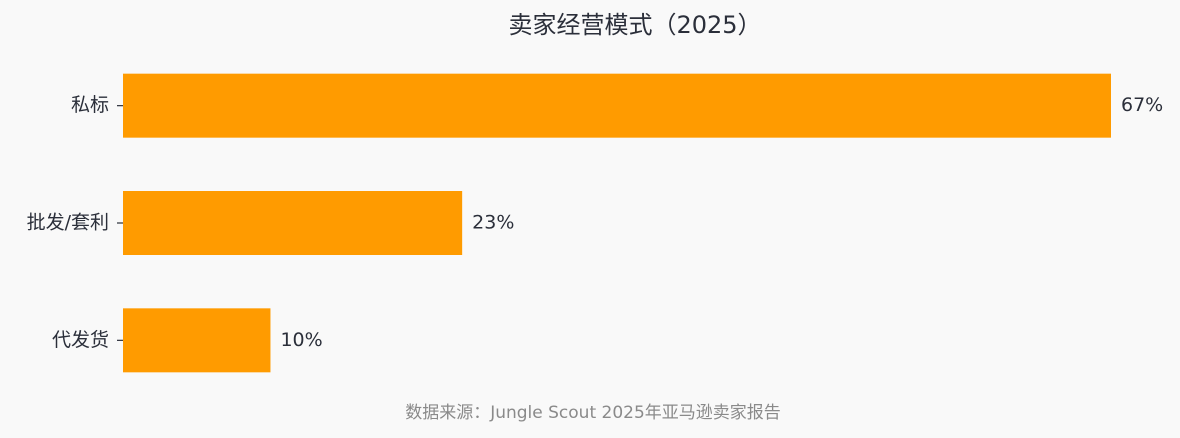 The image size is (1180, 438). Describe the element at coordinates (80, 340) in the screenshot. I see `y-tick-label: 代发货` at that location.